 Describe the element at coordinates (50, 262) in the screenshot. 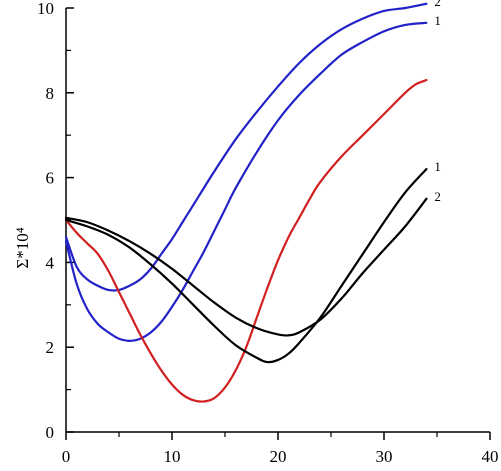

I see `y-tick-label: 4` at that location.